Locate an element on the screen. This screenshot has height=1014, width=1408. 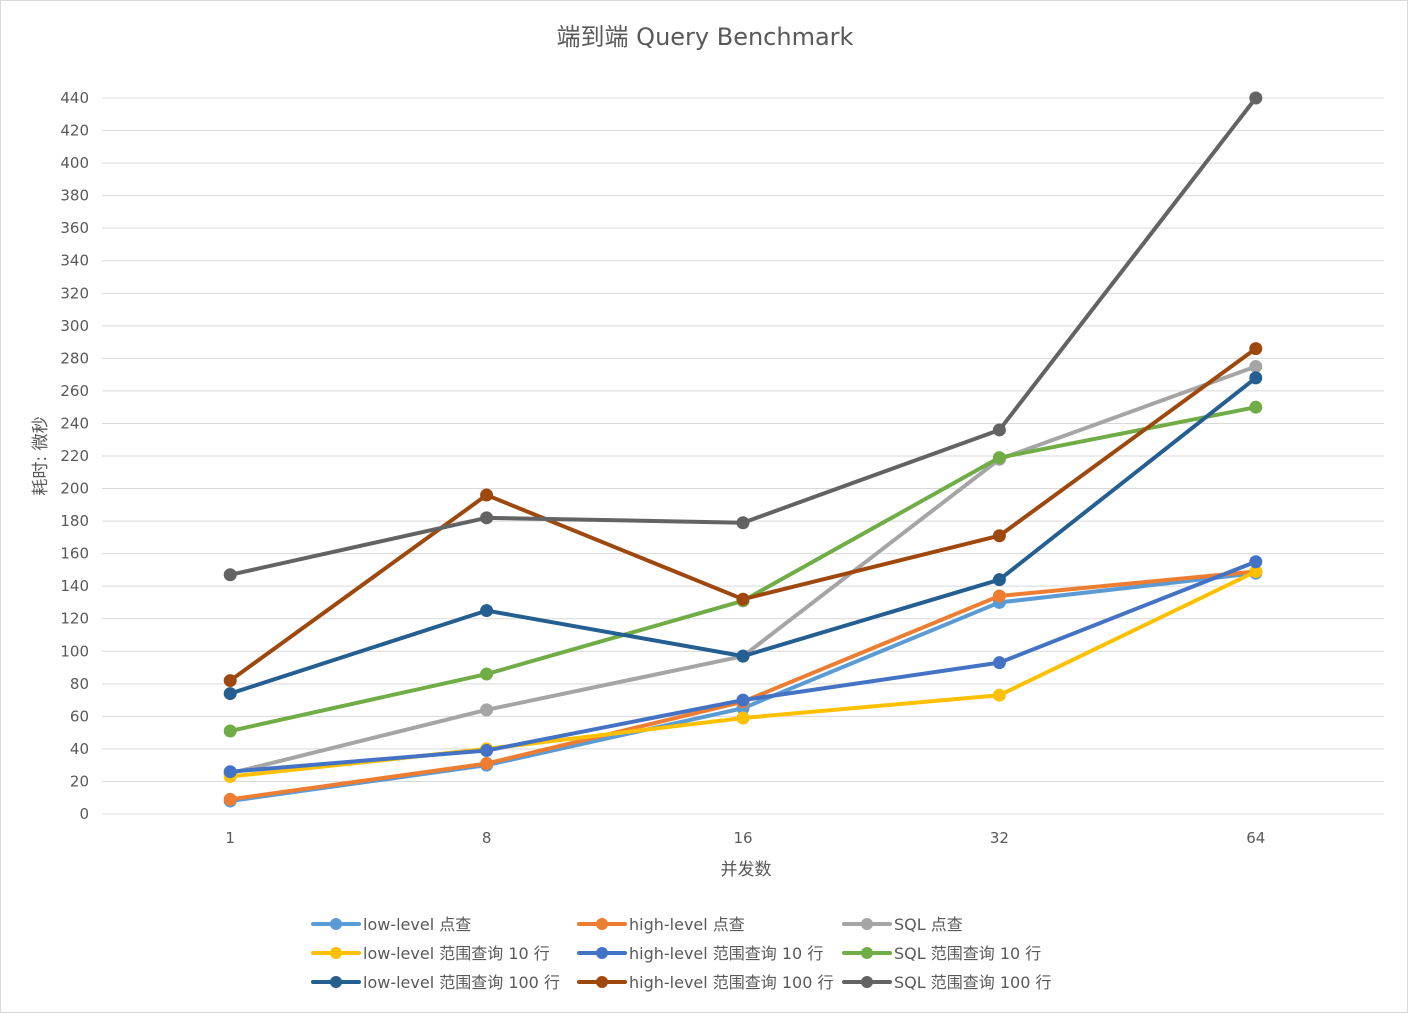
y-tick-label: 440 is located at coordinates (74, 98).